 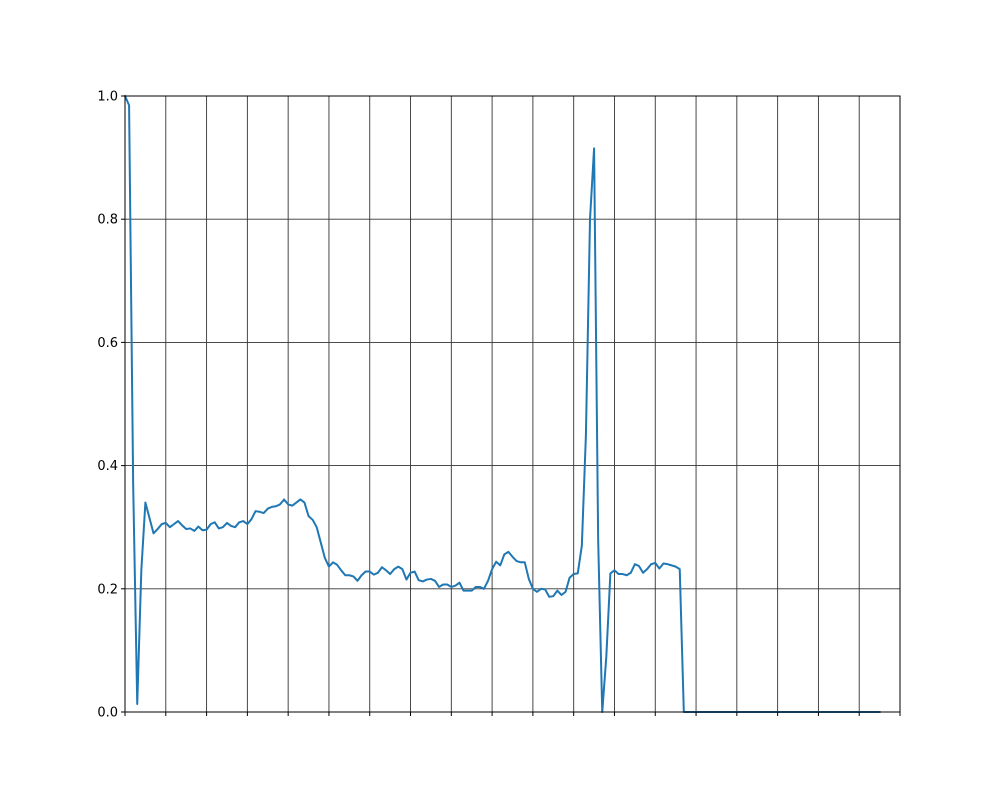 I want to click on y-tick-label: 0.8, so click(x=107, y=220).